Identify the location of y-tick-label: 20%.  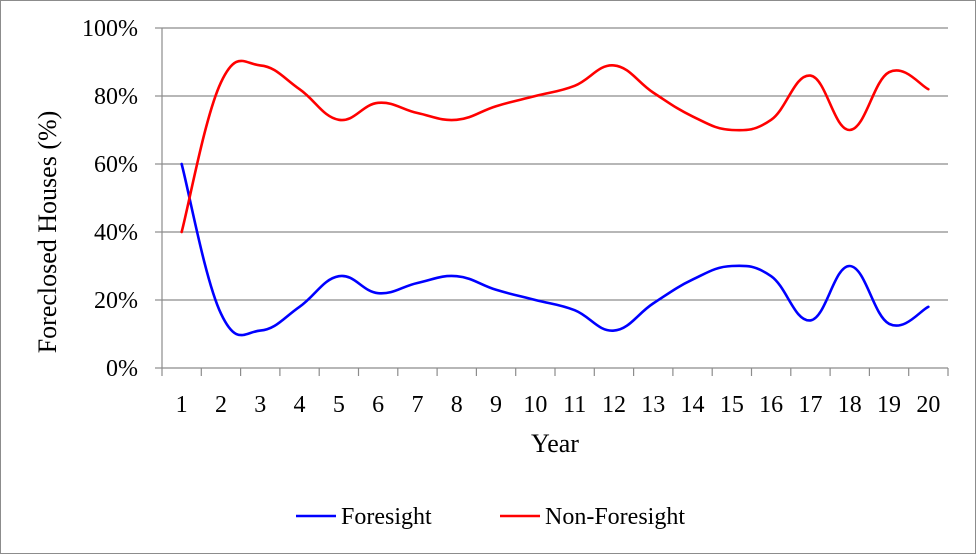
(116, 301).